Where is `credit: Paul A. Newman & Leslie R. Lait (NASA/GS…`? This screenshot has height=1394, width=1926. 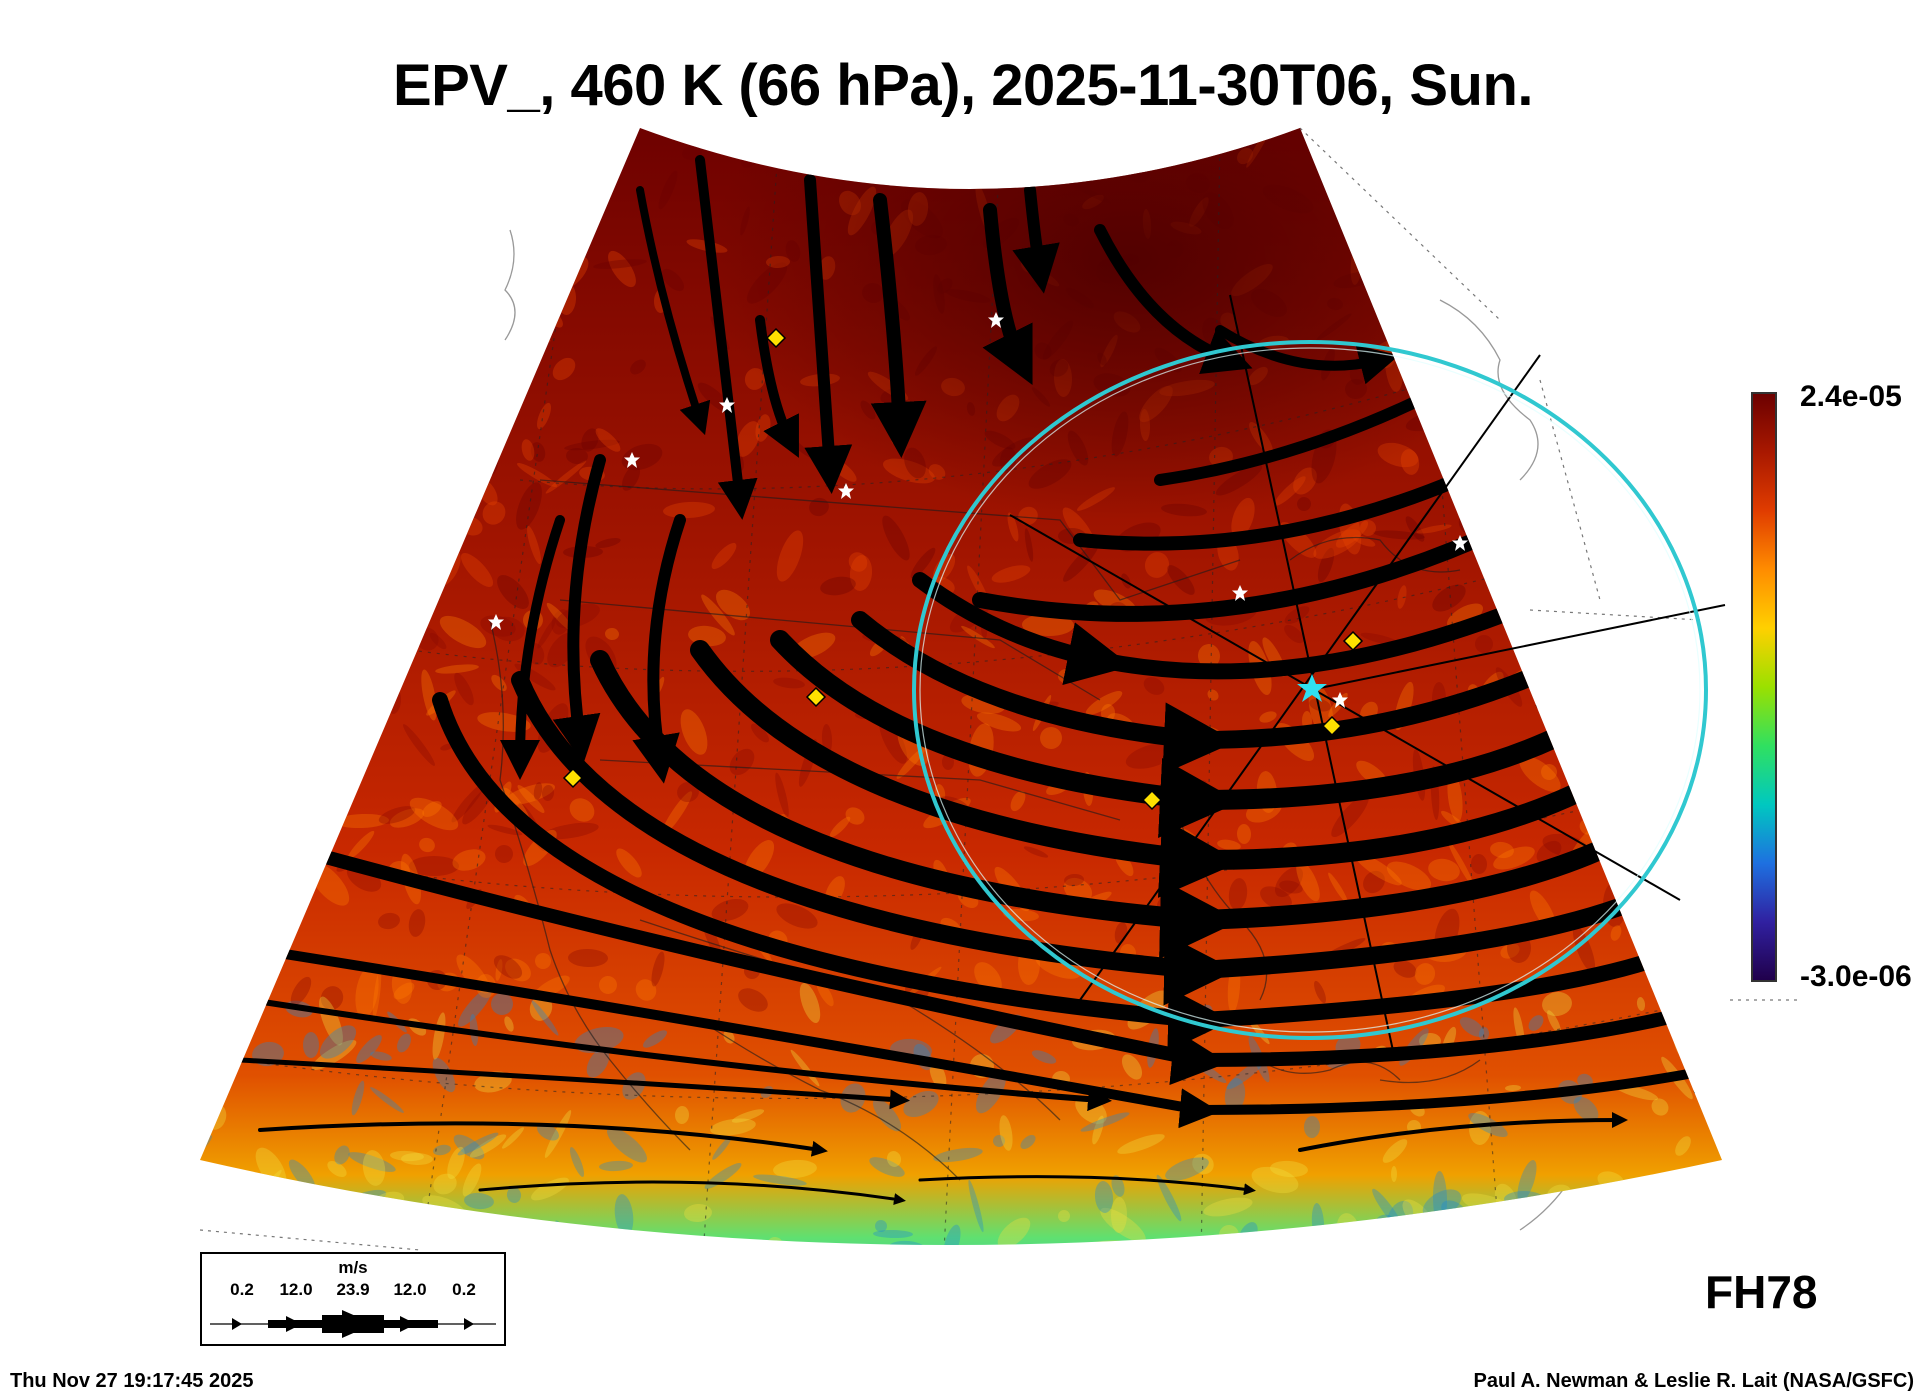
credit: Paul A. Newman & Leslie R. Lait (NASA/GS… is located at coordinates (1693, 1381).